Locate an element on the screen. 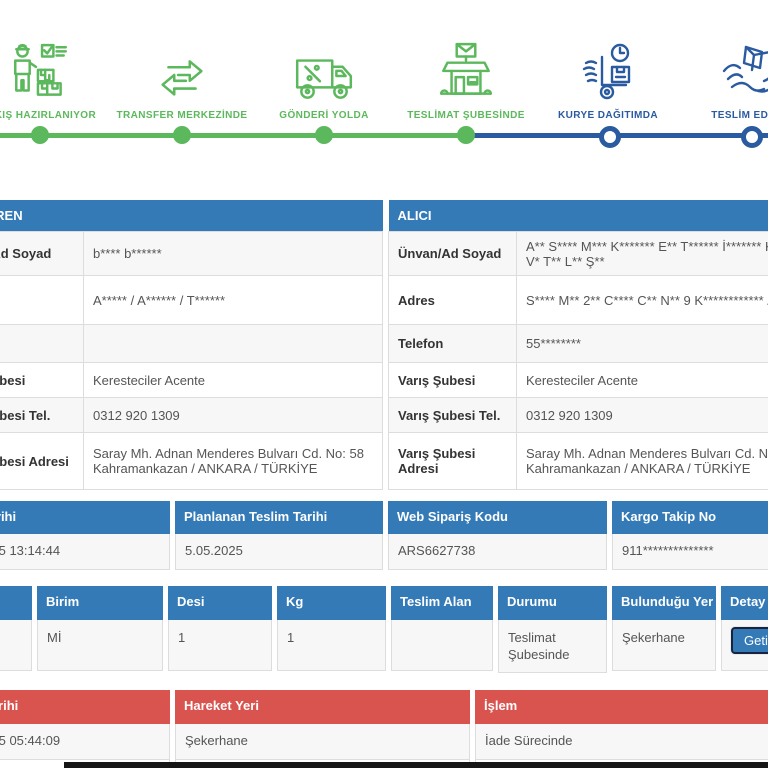 The width and height of the screenshot is (768, 768). table-row: Varış Şubesi Tel. 0312 920 1309 is located at coordinates (578, 415).